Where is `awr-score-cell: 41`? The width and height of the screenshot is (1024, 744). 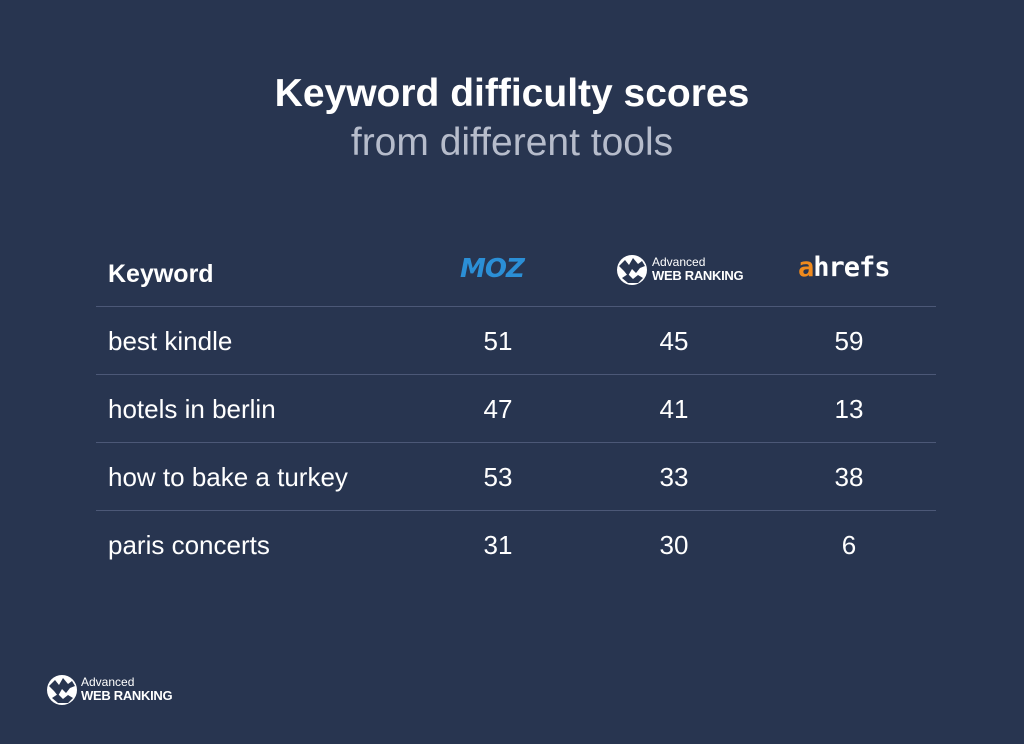
awr-score-cell: 41 is located at coordinates (674, 409).